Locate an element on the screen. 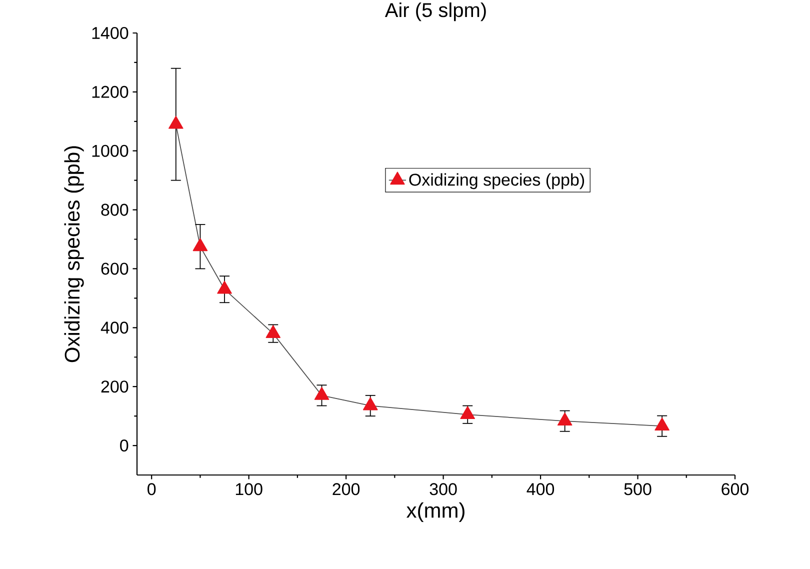 This screenshot has width=810, height=569. y-axis-title: Oxidizing species (ppb) is located at coordinates (74, 254).